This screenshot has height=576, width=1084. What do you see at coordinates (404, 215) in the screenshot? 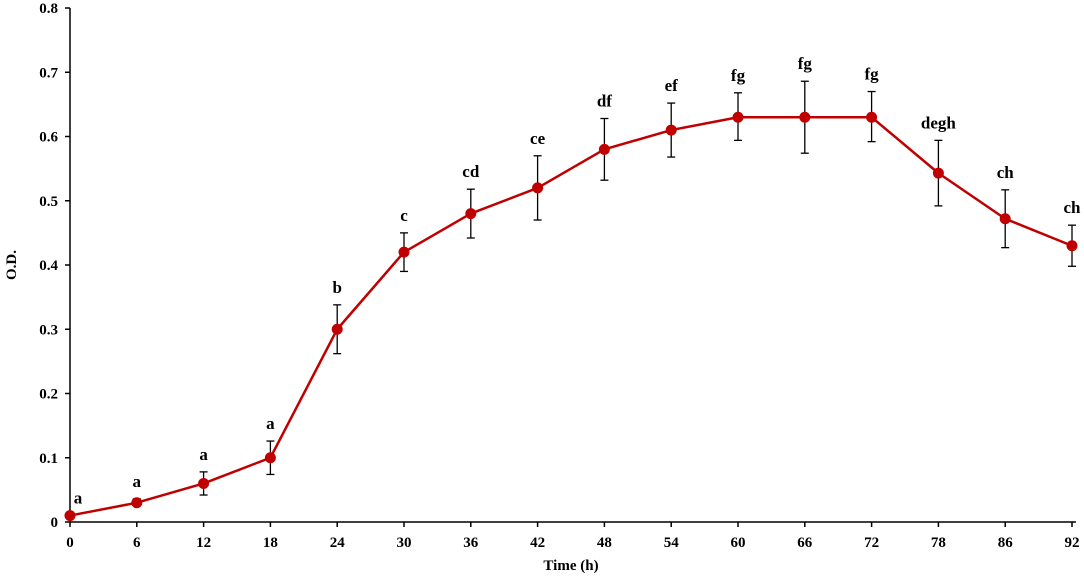
I see `significance-label: c` at bounding box center [404, 215].